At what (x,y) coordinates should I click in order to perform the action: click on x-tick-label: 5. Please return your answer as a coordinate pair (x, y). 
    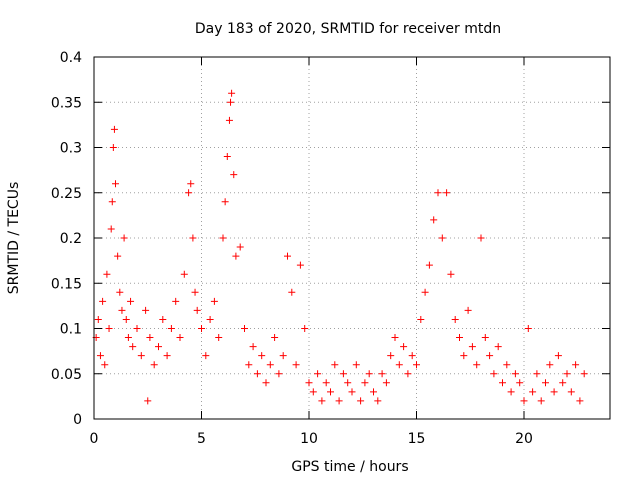
    Looking at the image, I should click on (201, 439).